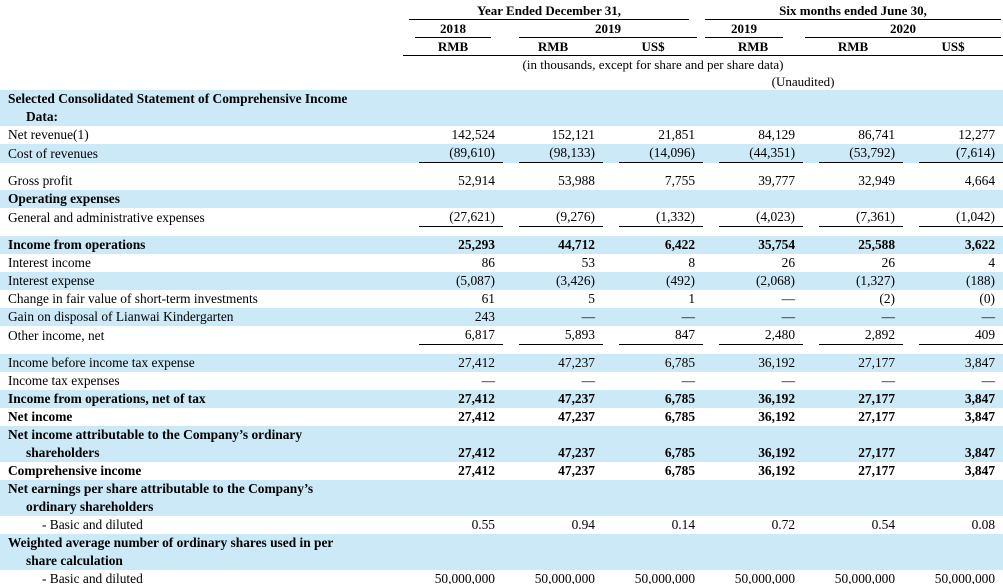  I want to click on row-label: Net income, so click(40, 416).